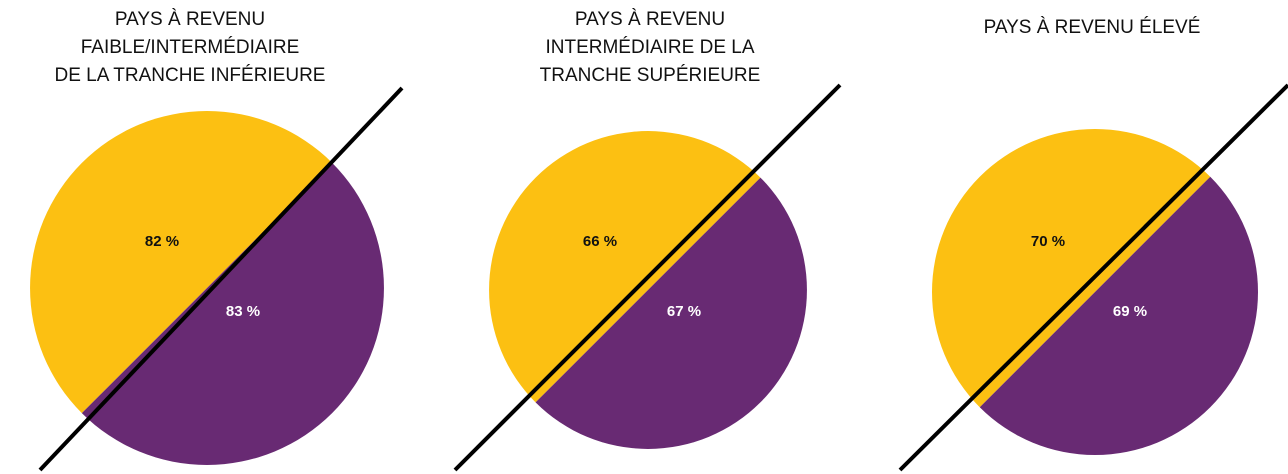 This screenshot has height=474, width=1288. Describe the element at coordinates (243, 311) in the screenshot. I see `lower-label: 83 %` at that location.